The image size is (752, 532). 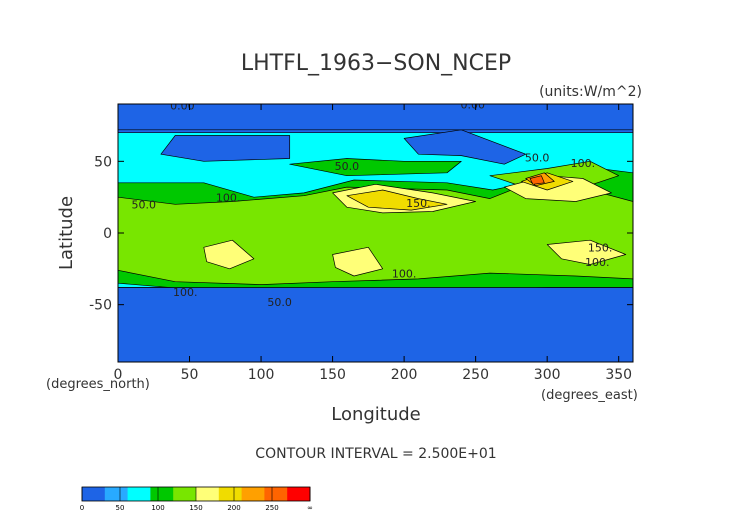 What do you see at coordinates (618, 375) in the screenshot?
I see `x-tick-label-7: 350` at bounding box center [618, 375].